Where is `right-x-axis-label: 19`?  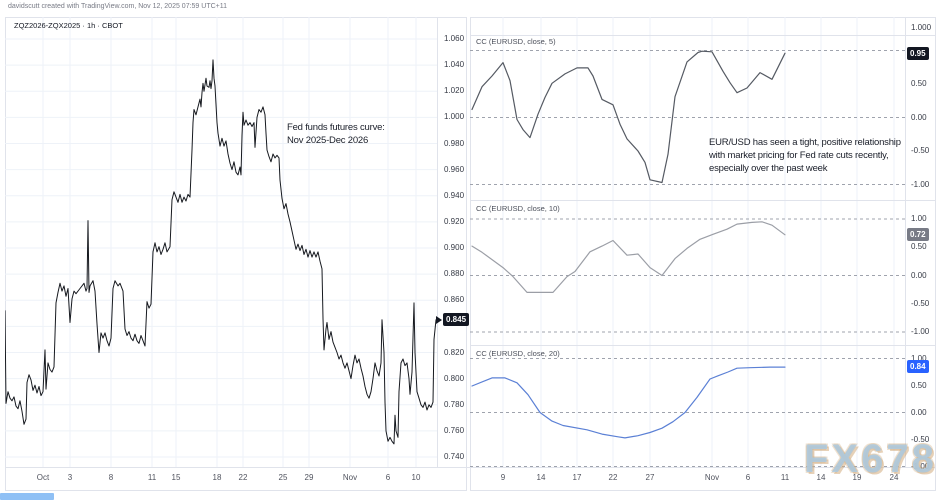
right-x-axis-label: 19 is located at coordinates (857, 477).